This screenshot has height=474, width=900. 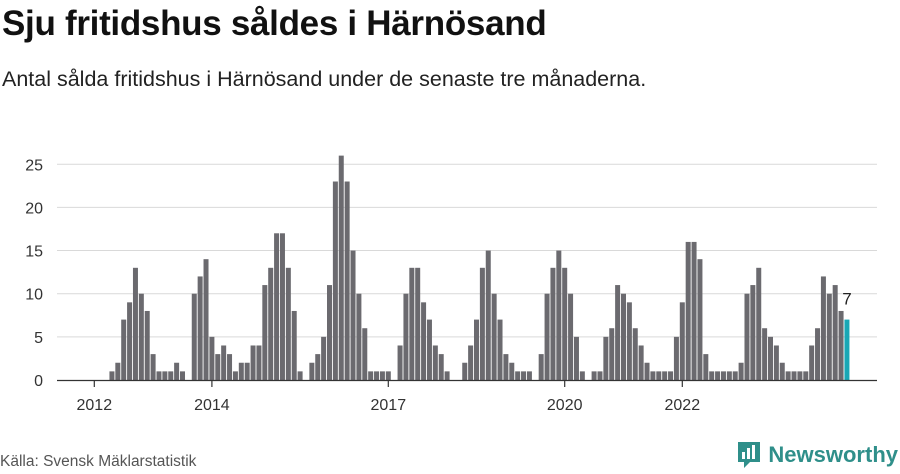 I want to click on y-tick-label: 25, so click(x=34, y=165).